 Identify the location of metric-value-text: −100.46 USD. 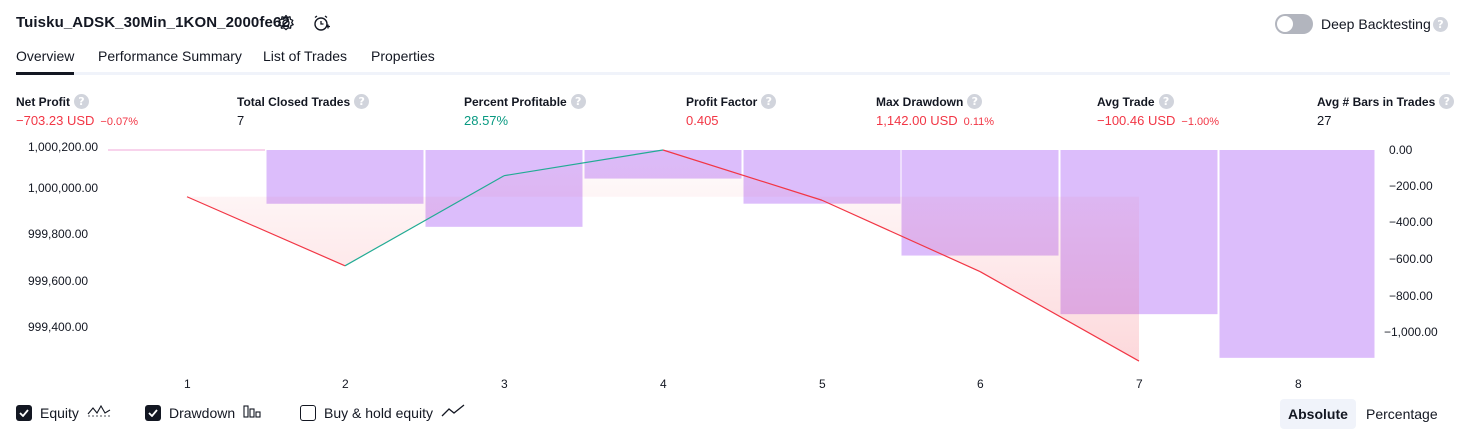
(1136, 120).